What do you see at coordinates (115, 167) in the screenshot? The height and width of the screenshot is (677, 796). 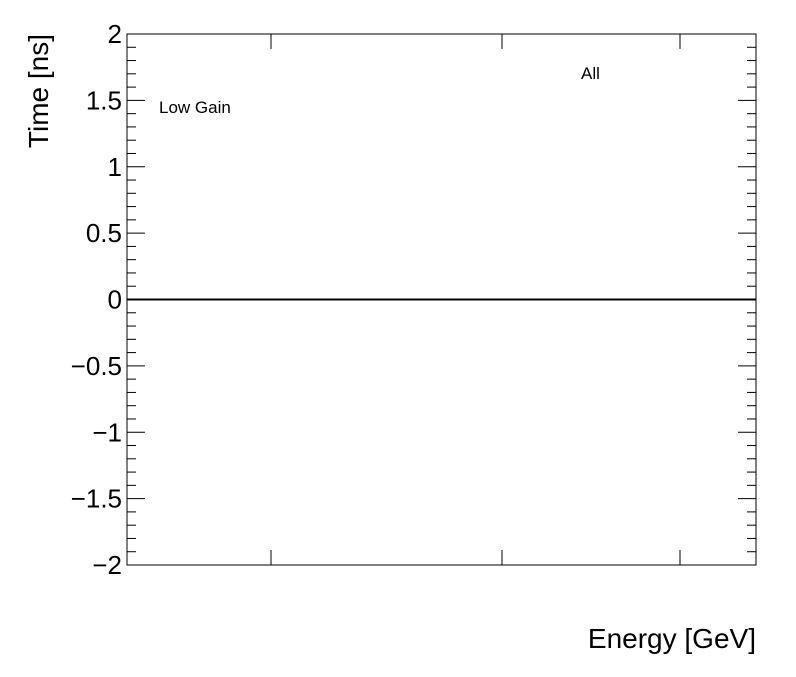 I see `y-tick-label: 1` at bounding box center [115, 167].